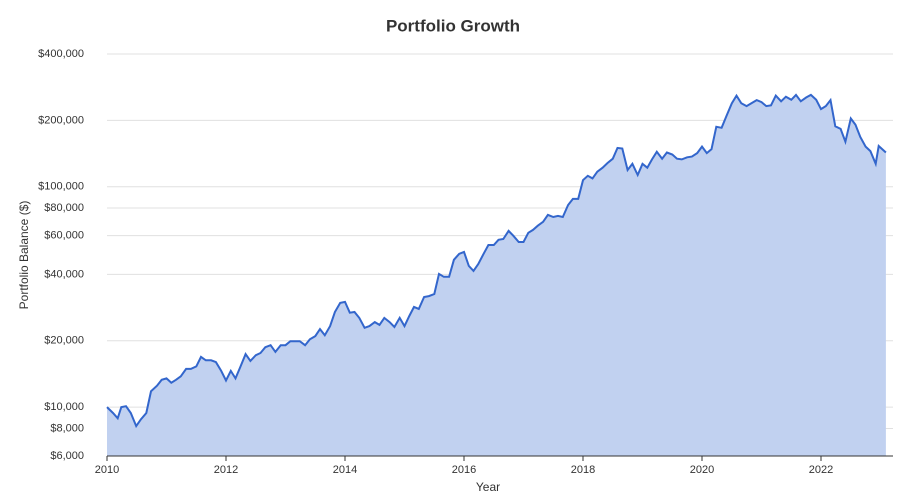  Describe the element at coordinates (64, 341) in the screenshot. I see `y-tick-label: $20,000` at that location.